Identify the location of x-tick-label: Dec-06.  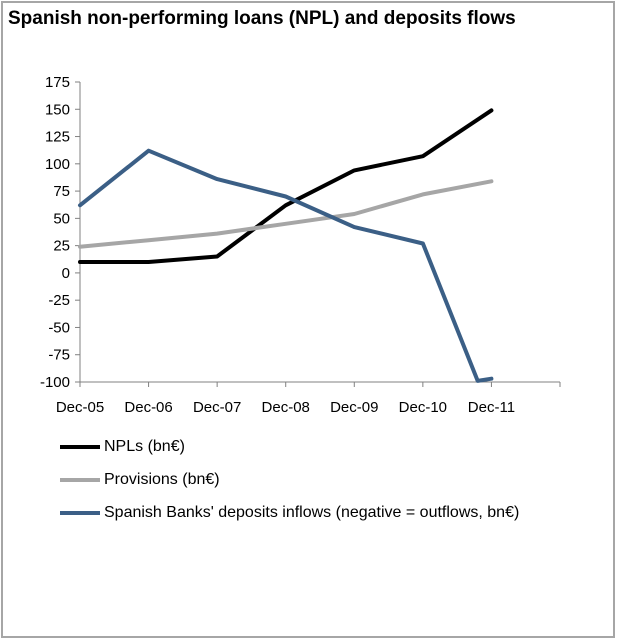
(148, 407).